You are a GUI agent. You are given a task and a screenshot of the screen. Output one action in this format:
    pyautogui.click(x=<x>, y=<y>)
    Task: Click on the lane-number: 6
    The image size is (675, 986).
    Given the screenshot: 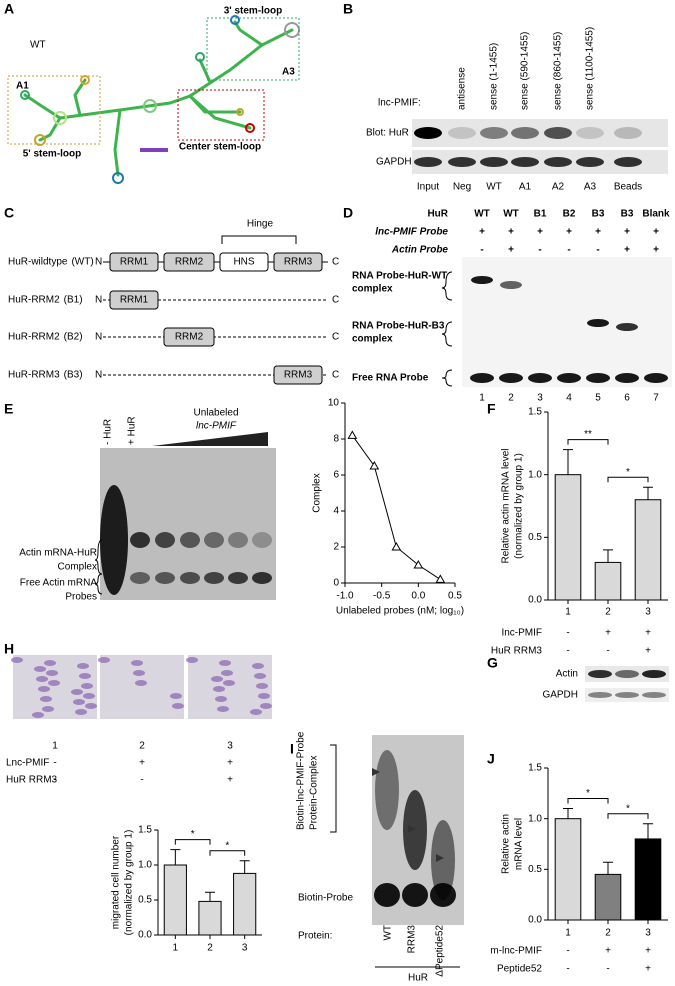 What is the action you would take?
    pyautogui.click(x=627, y=398)
    